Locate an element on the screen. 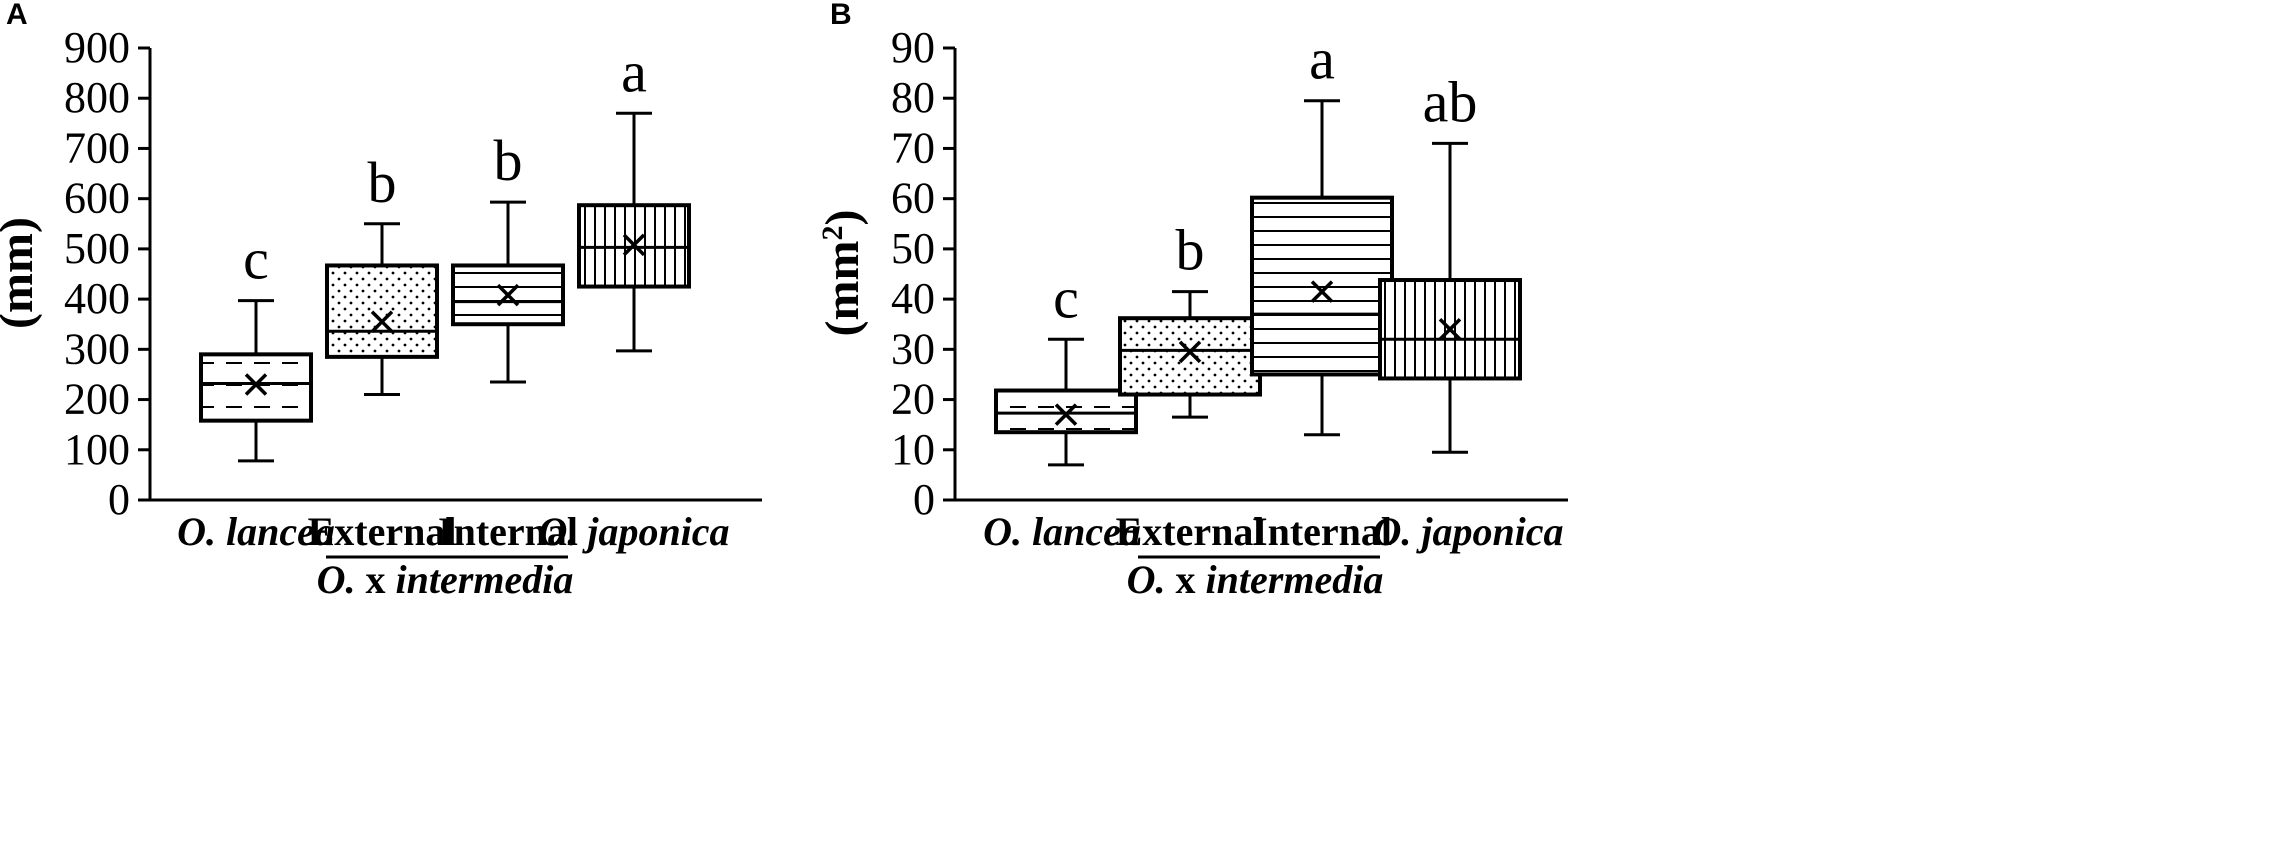  y-tick-label: 10 is located at coordinates (913, 449).